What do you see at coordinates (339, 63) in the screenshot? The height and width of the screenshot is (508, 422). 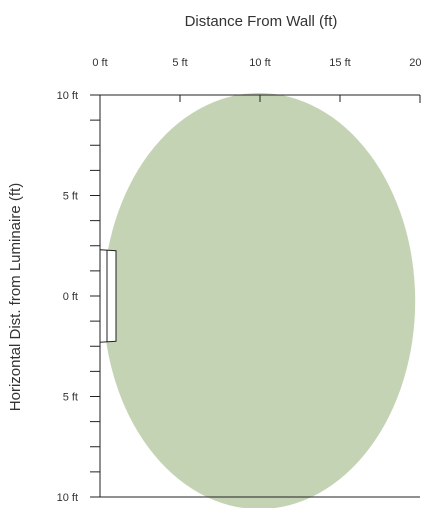 I see `x-tick-label: 15 ft` at bounding box center [339, 63].